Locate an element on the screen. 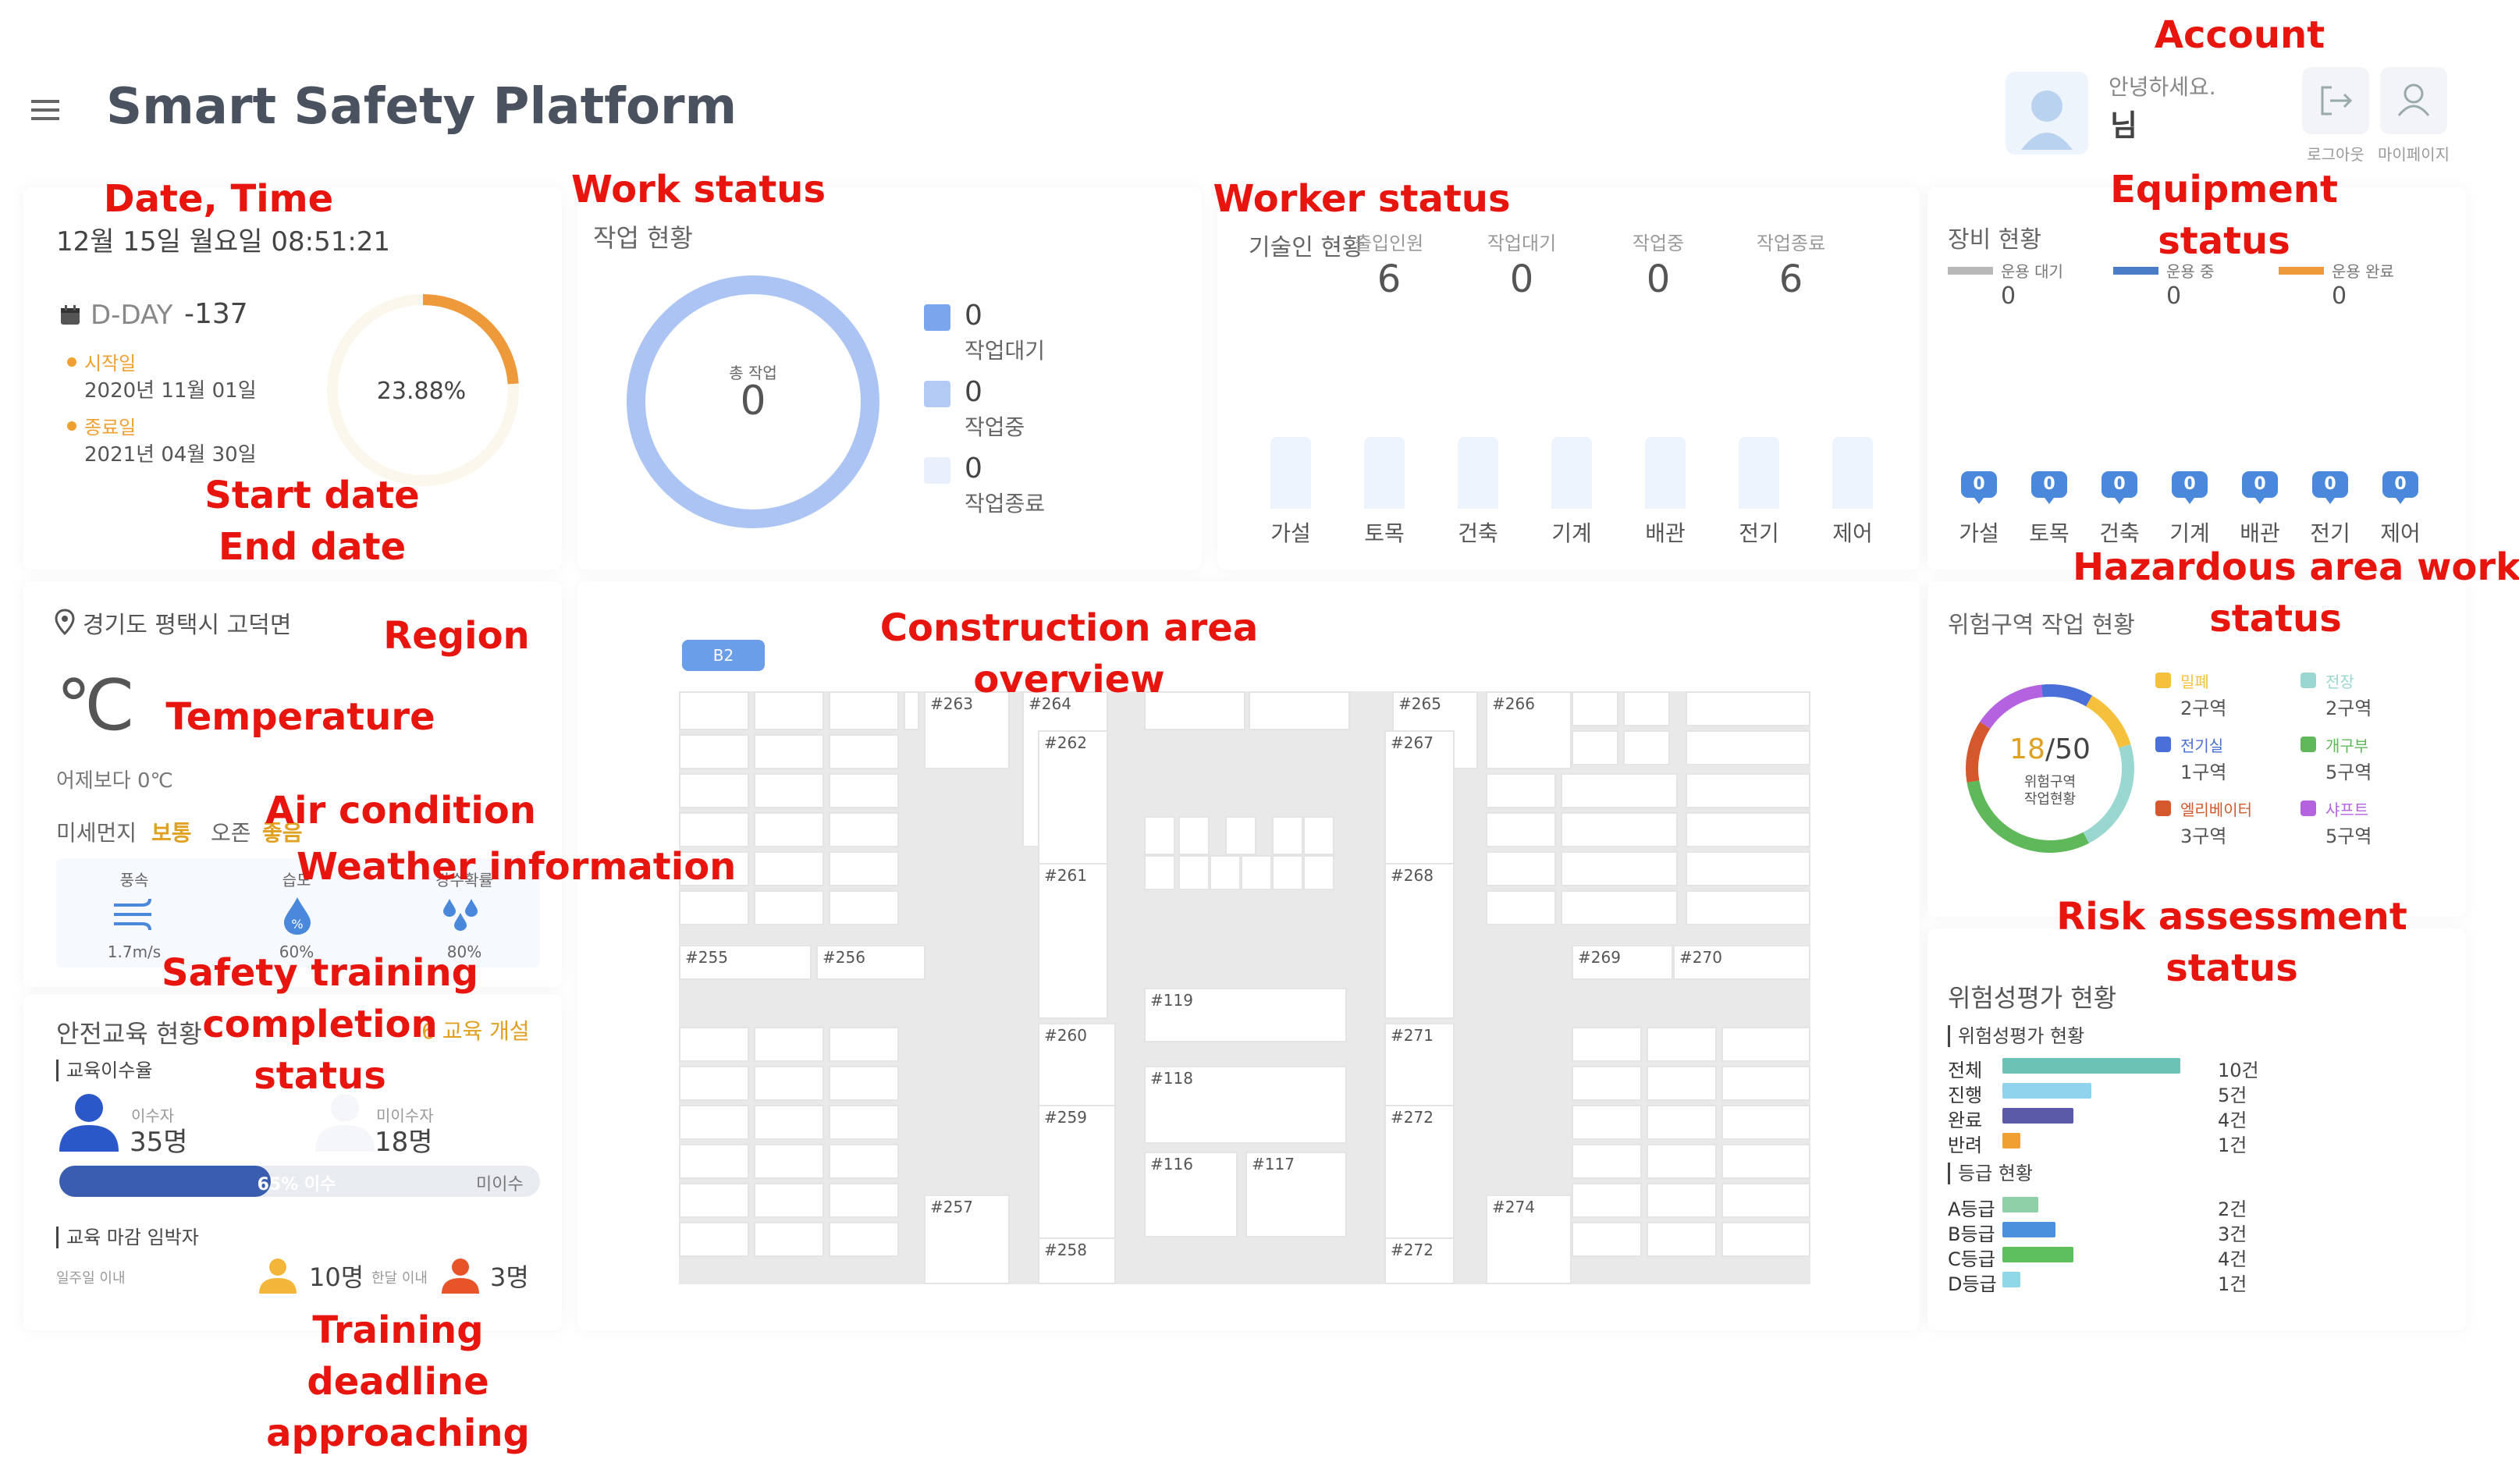 Image resolution: width=2519 pixels, height=1484 pixels. plan-room: #270 is located at coordinates (1741, 962).